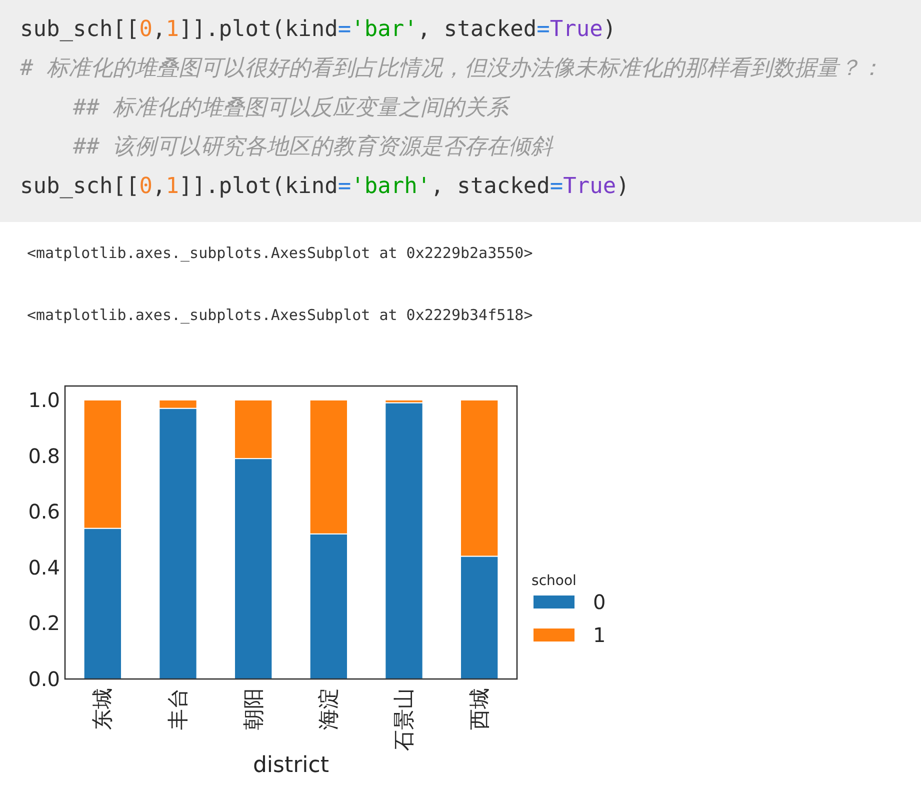 Image resolution: width=921 pixels, height=789 pixels. I want to click on text: ## 标准化的堆叠图可以反应变量之间的关系, so click(265, 107).